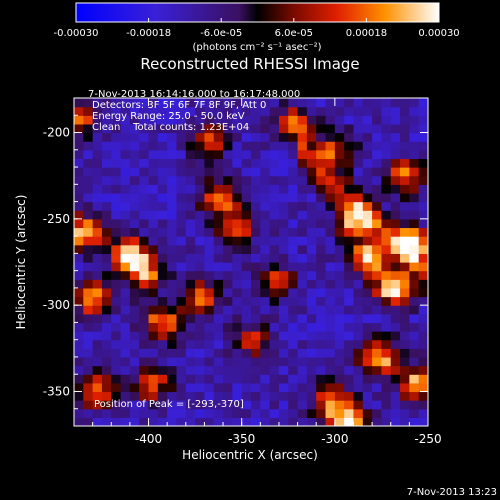 The image size is (500, 500). Describe the element at coordinates (250, 455) in the screenshot. I see `x-axis-label: Heliocentric X (arcsec)` at that location.